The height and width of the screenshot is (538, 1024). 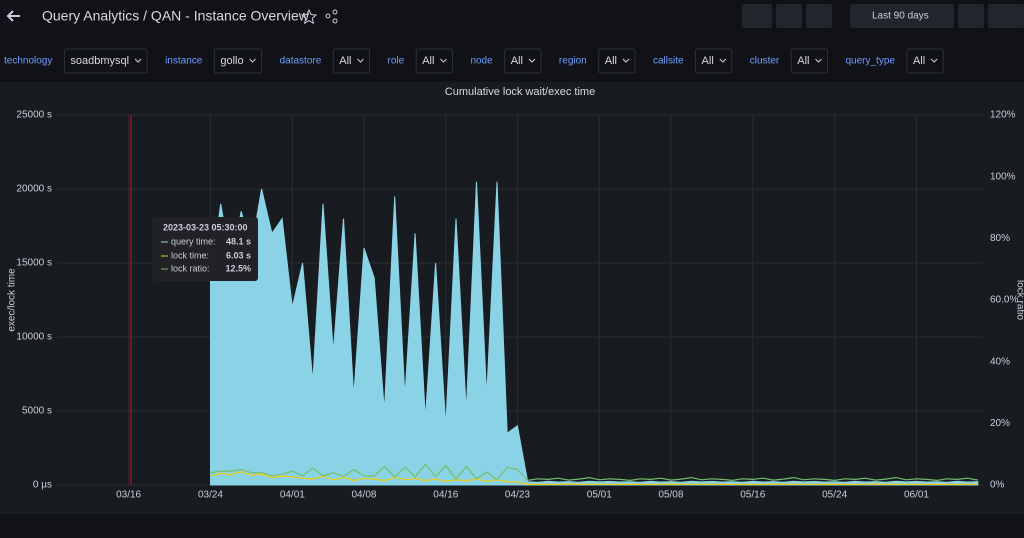 What do you see at coordinates (205, 227) in the screenshot?
I see `tooltip-time: 2023-03-23 05:30:00` at bounding box center [205, 227].